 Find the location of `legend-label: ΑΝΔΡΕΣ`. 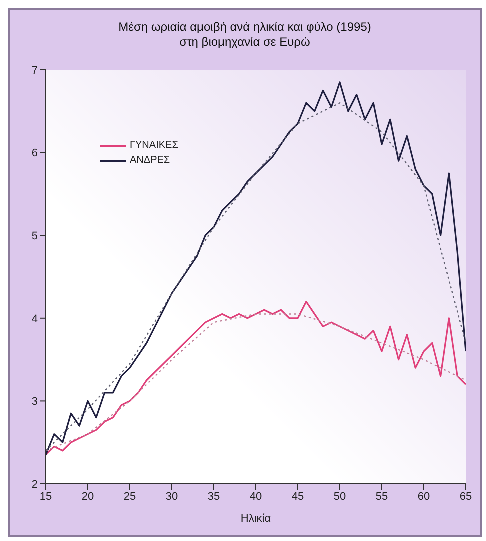

legend-label: ΑΝΔΡΕΣ is located at coordinates (150, 160).